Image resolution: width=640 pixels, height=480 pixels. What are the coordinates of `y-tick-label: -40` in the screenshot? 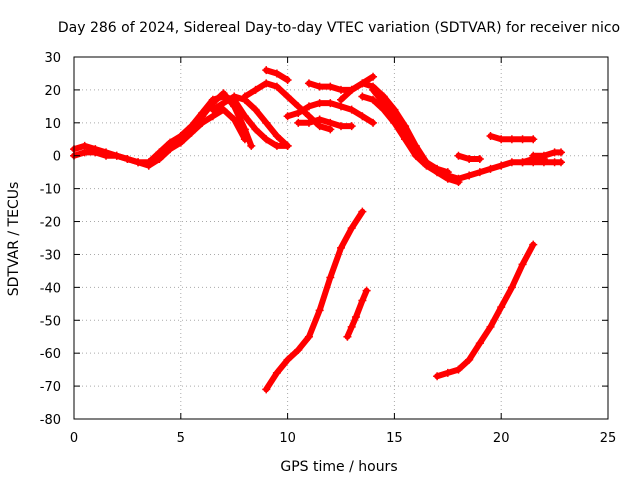 It's located at (50, 288).